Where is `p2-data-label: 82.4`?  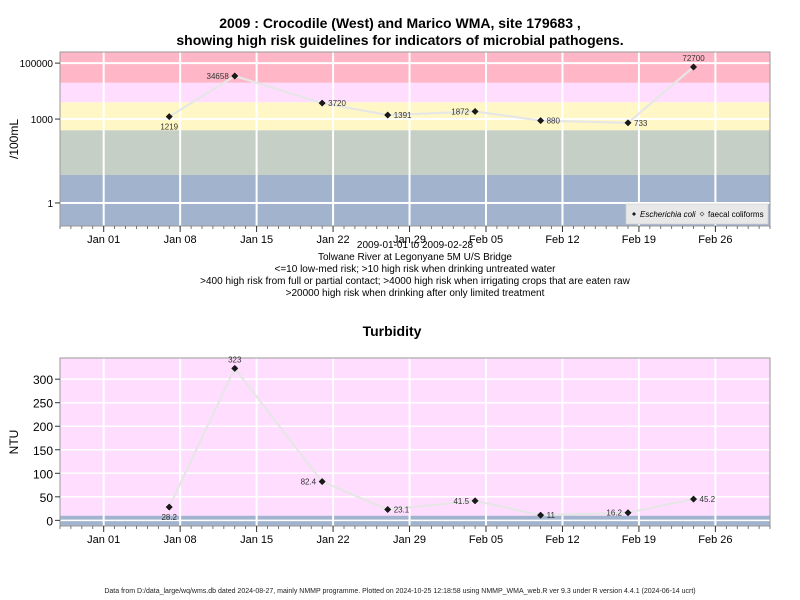
p2-data-label: 82.4 is located at coordinates (309, 482).